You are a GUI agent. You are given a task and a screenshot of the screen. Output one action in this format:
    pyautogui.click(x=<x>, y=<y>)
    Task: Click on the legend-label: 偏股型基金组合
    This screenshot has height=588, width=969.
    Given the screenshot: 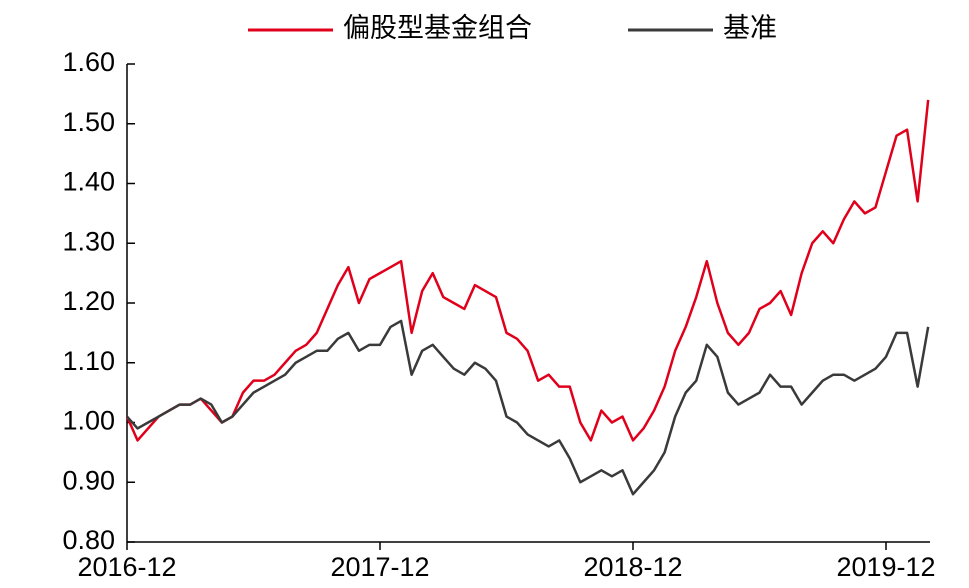 What is the action you would take?
    pyautogui.click(x=437, y=28)
    